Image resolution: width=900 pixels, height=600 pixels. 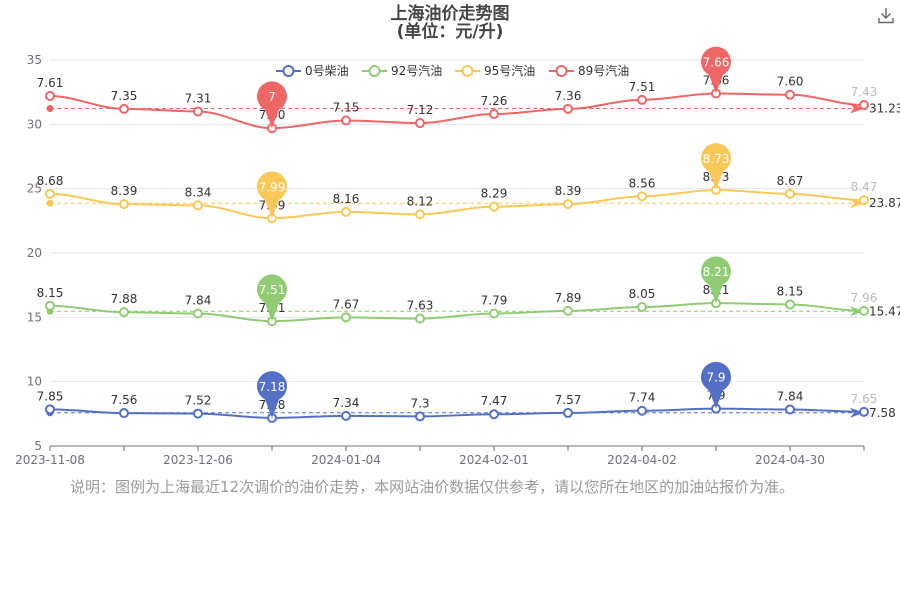 I want to click on average-label: 7.58, so click(x=882, y=413).